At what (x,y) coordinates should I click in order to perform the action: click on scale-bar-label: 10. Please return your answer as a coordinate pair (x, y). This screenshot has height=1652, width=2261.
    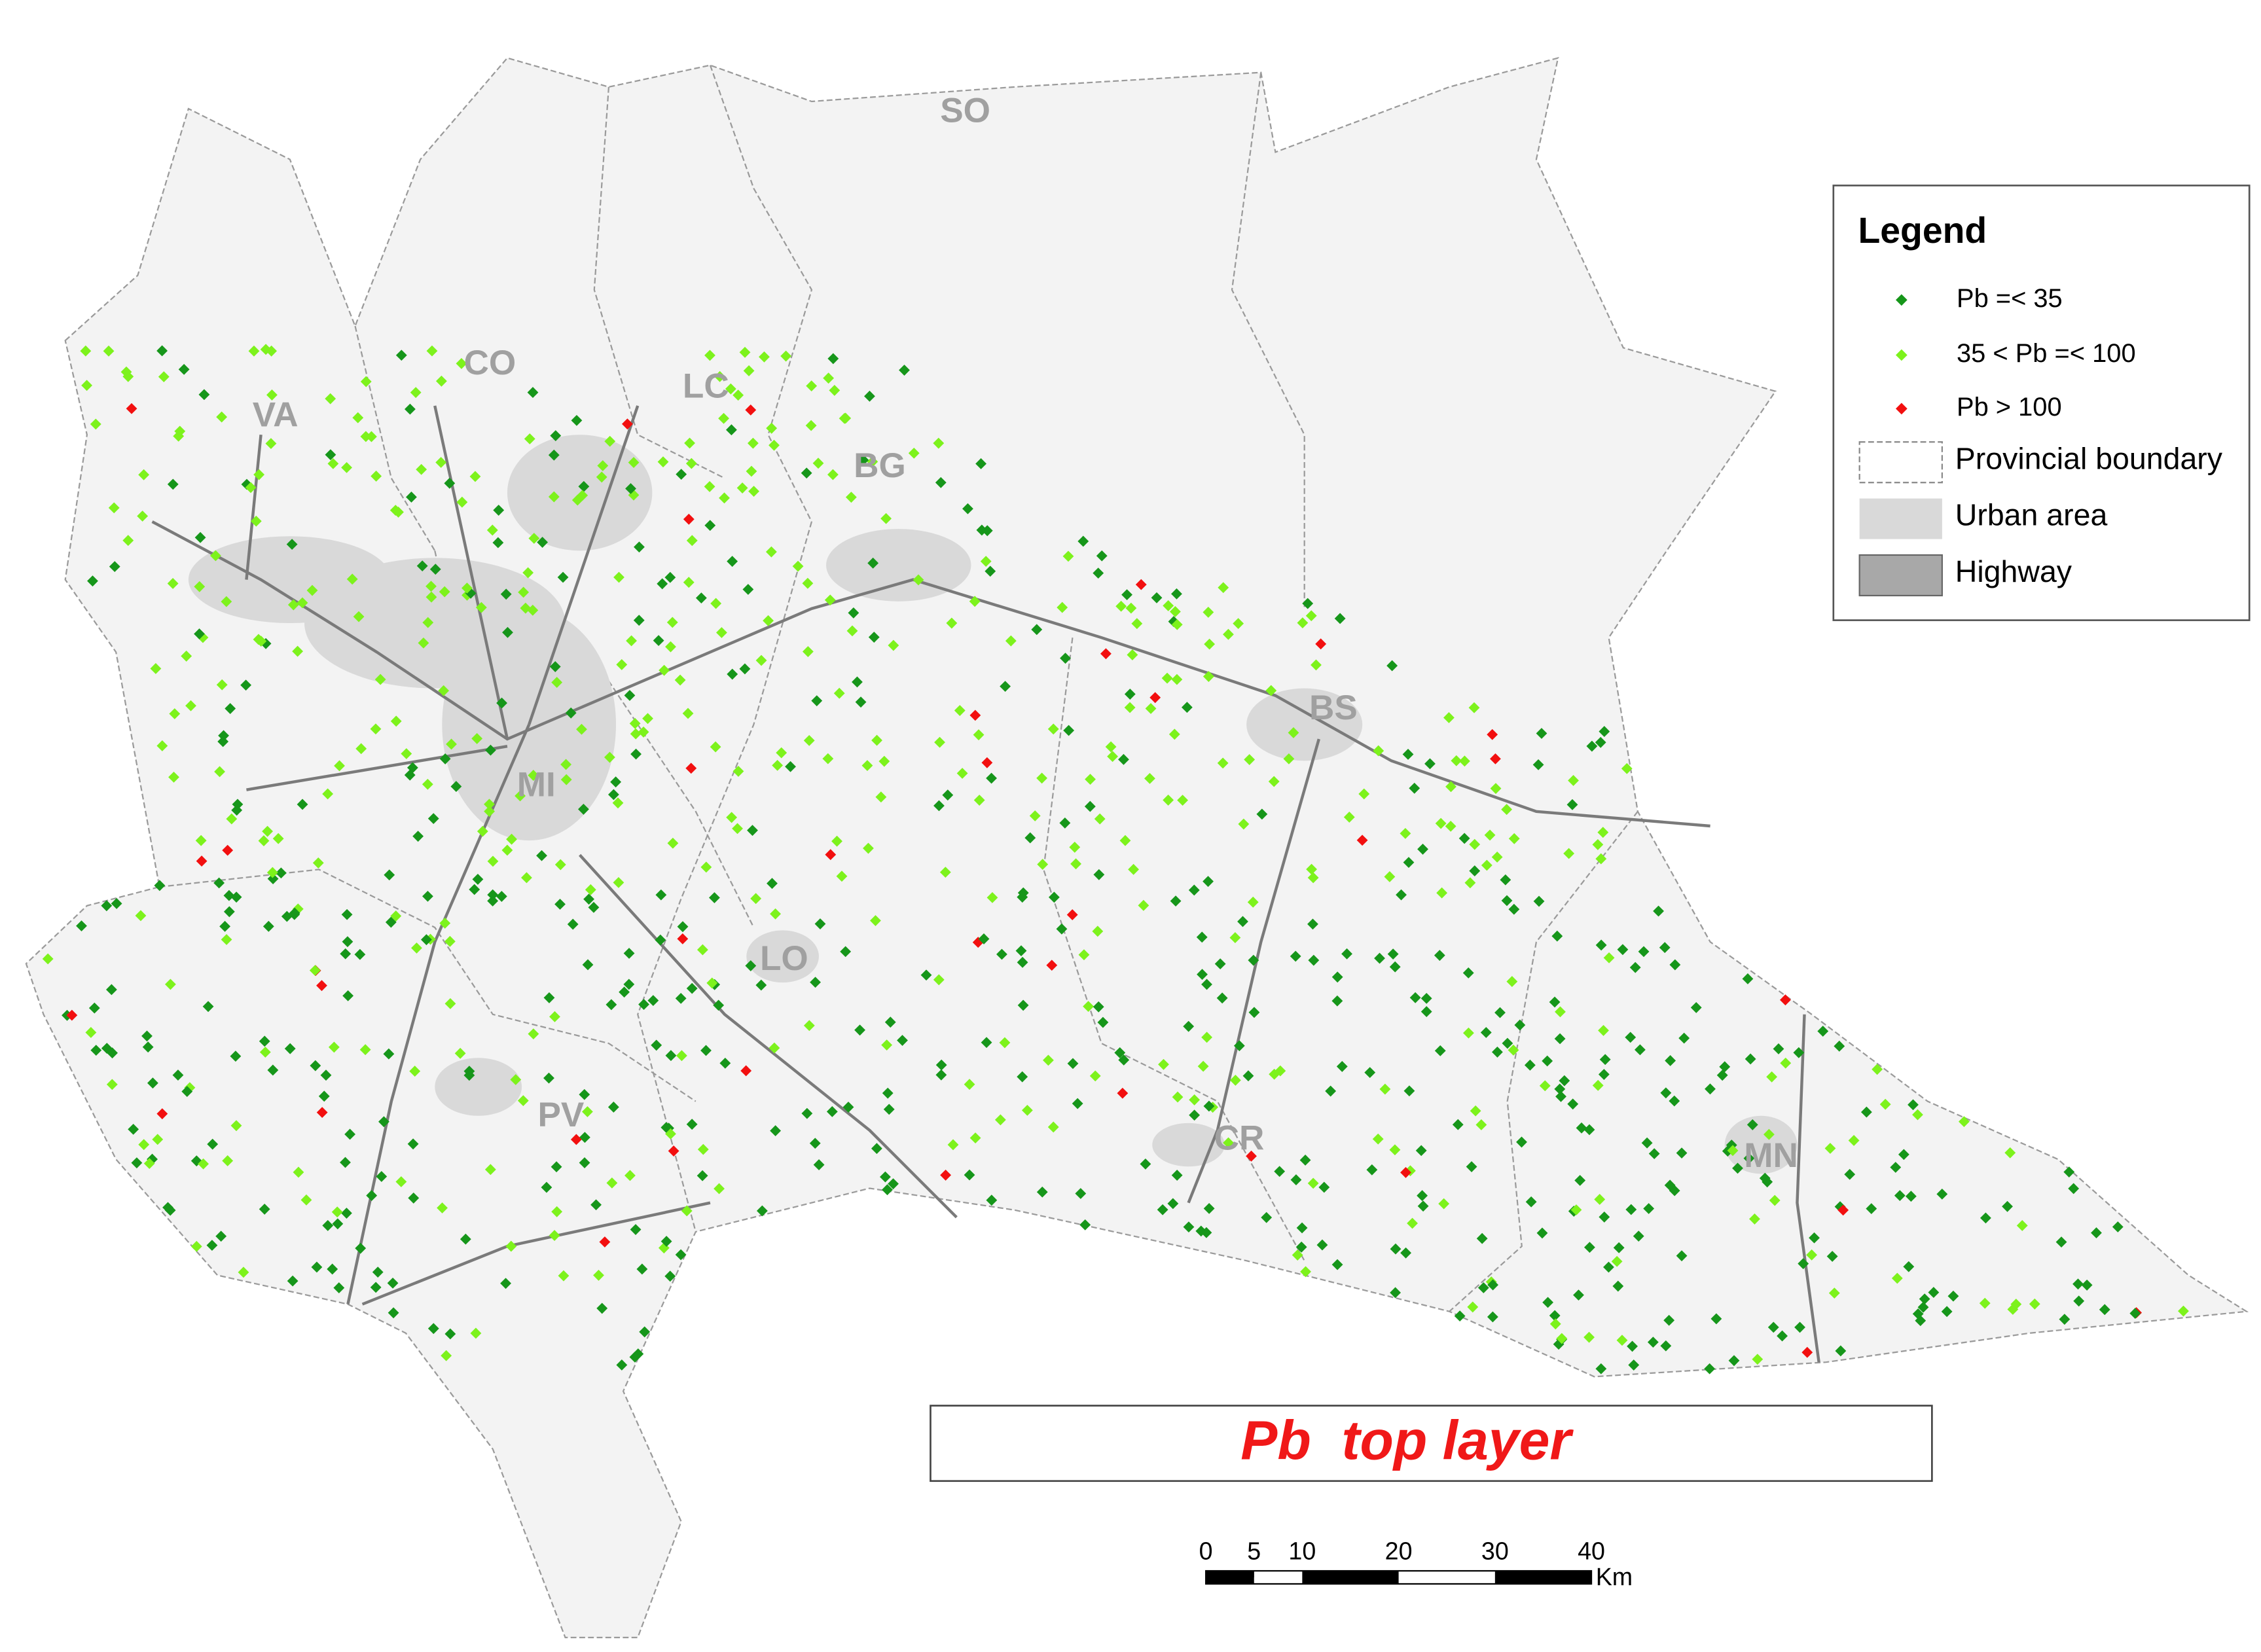
    Looking at the image, I should click on (1302, 1550).